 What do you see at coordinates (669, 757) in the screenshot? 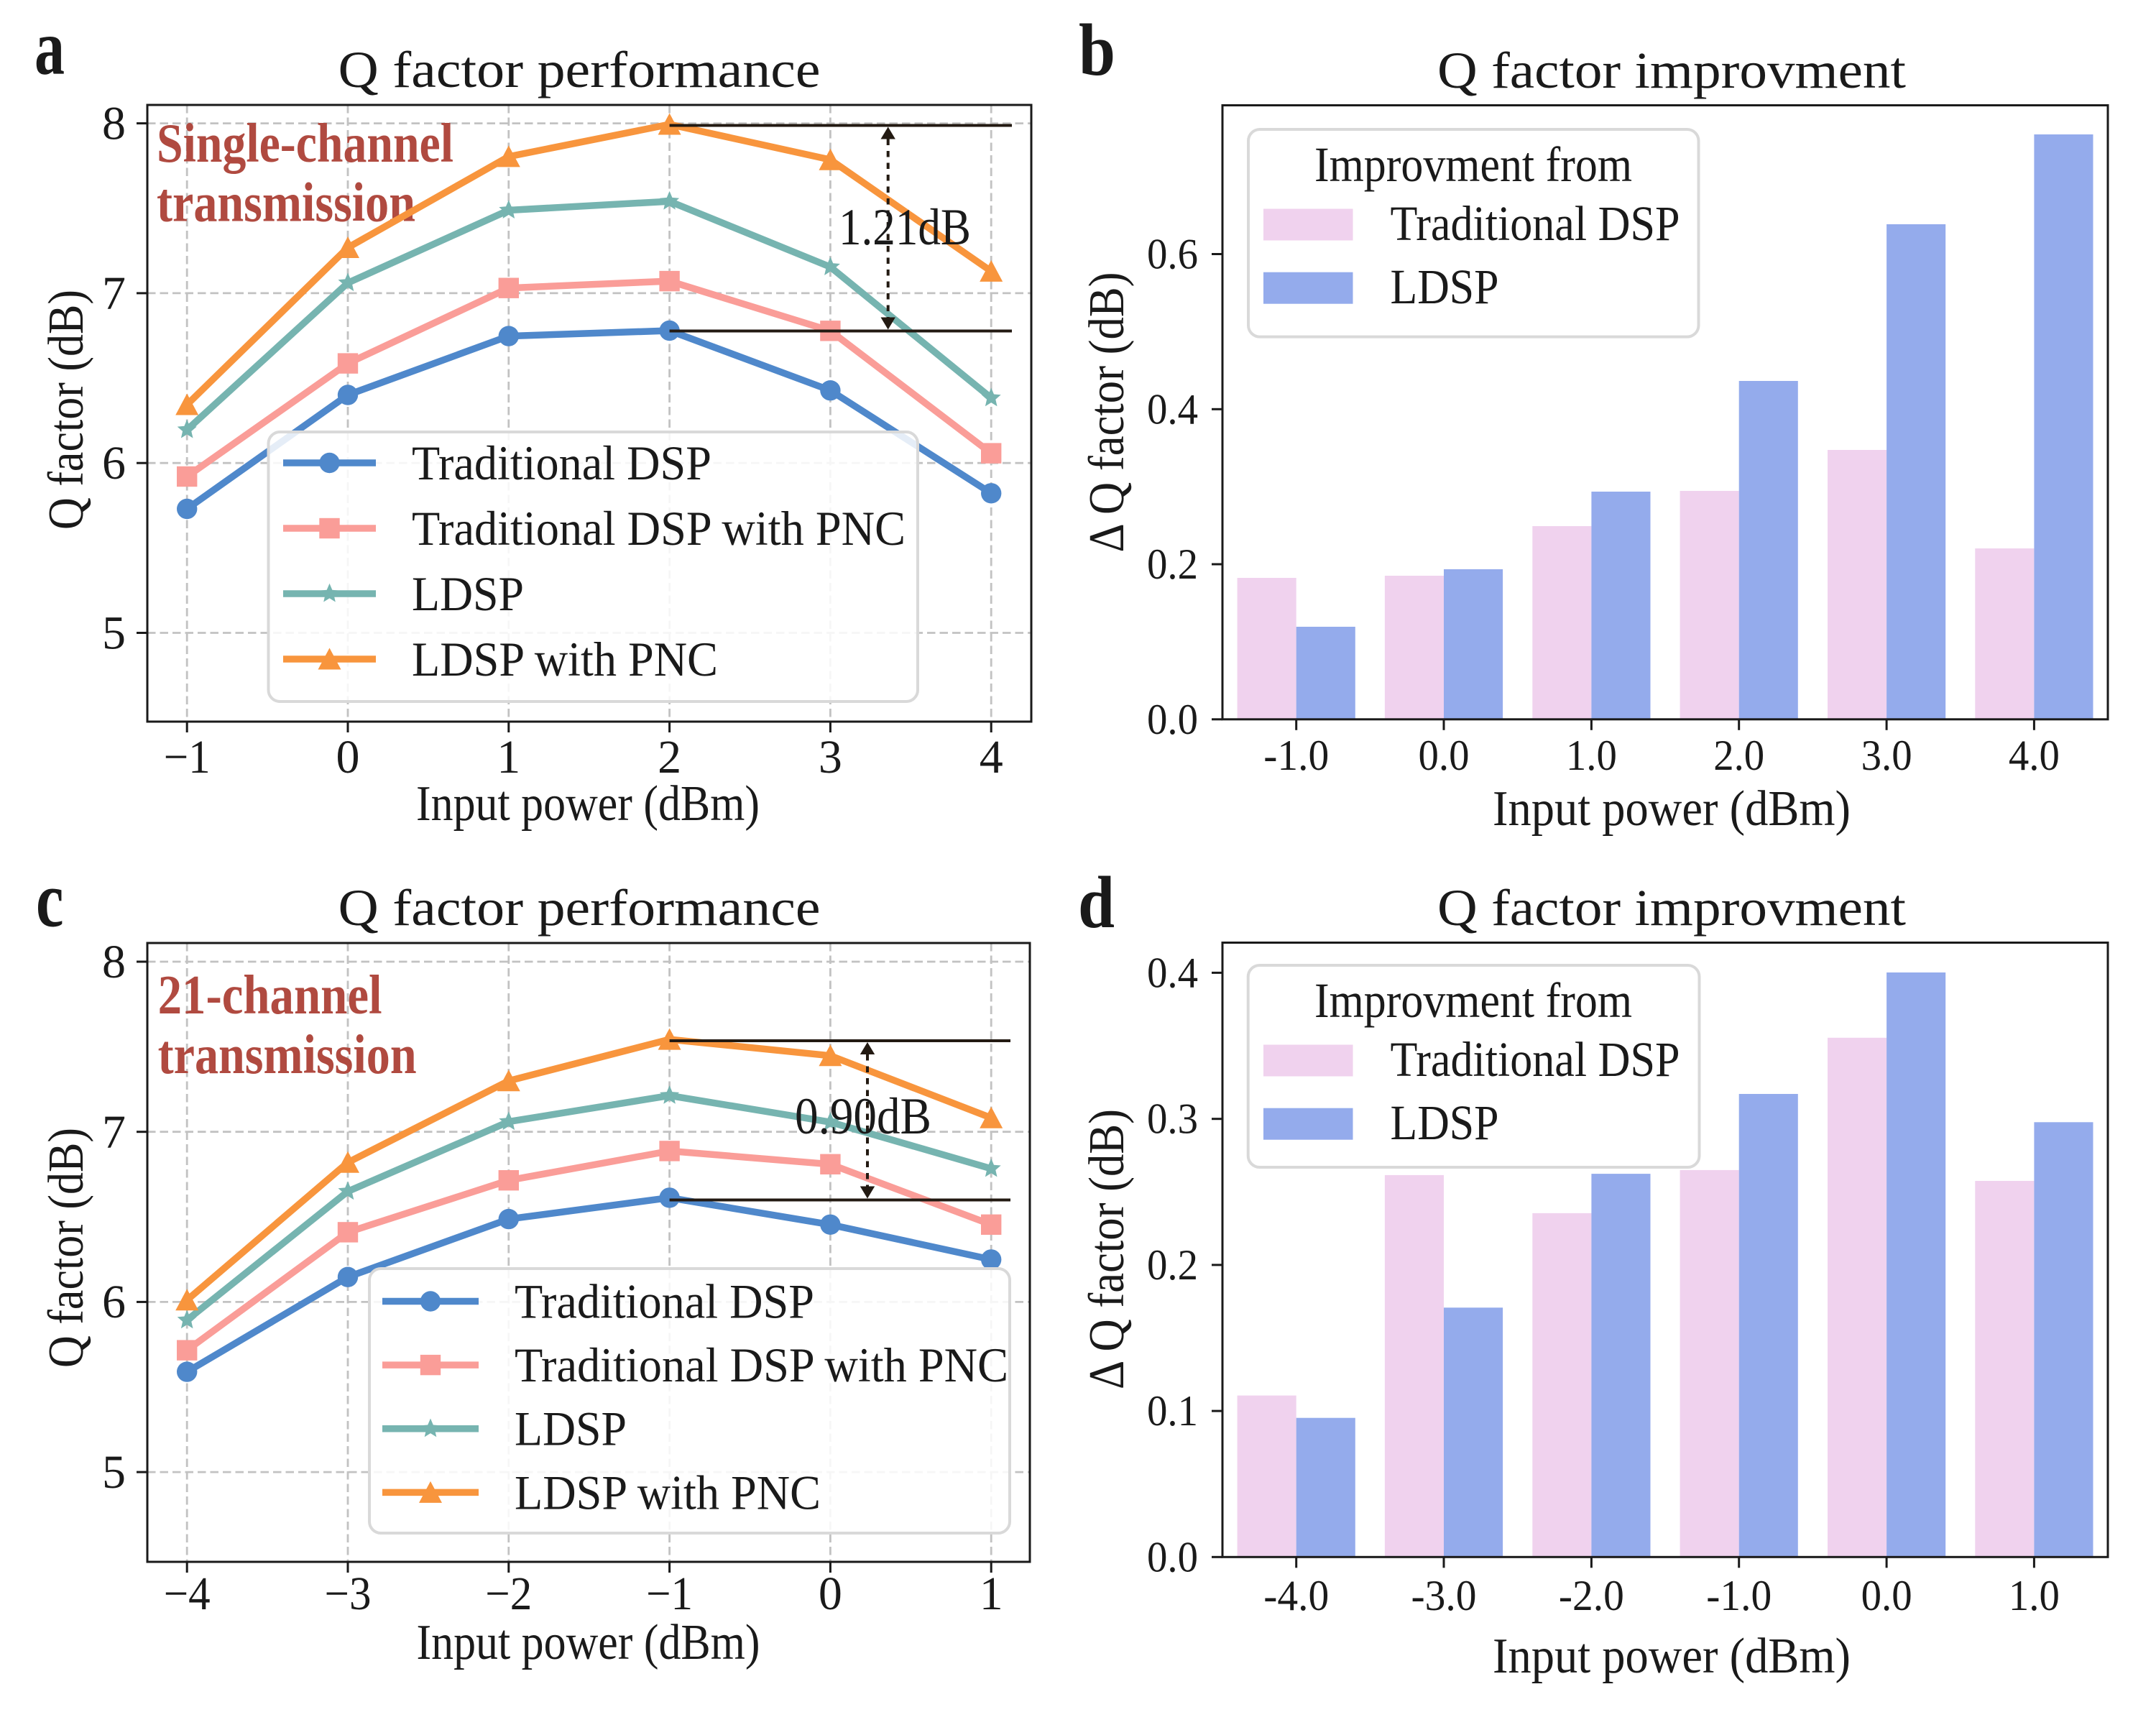
I see `svg-text: 2` at bounding box center [669, 757].